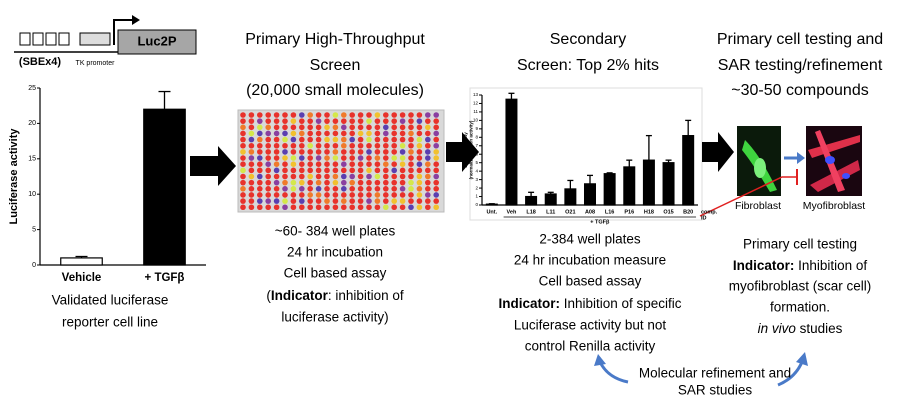 This screenshot has width=900, height=418. Describe the element at coordinates (136, 20) in the screenshot. I see `tss-arrowhead` at that location.